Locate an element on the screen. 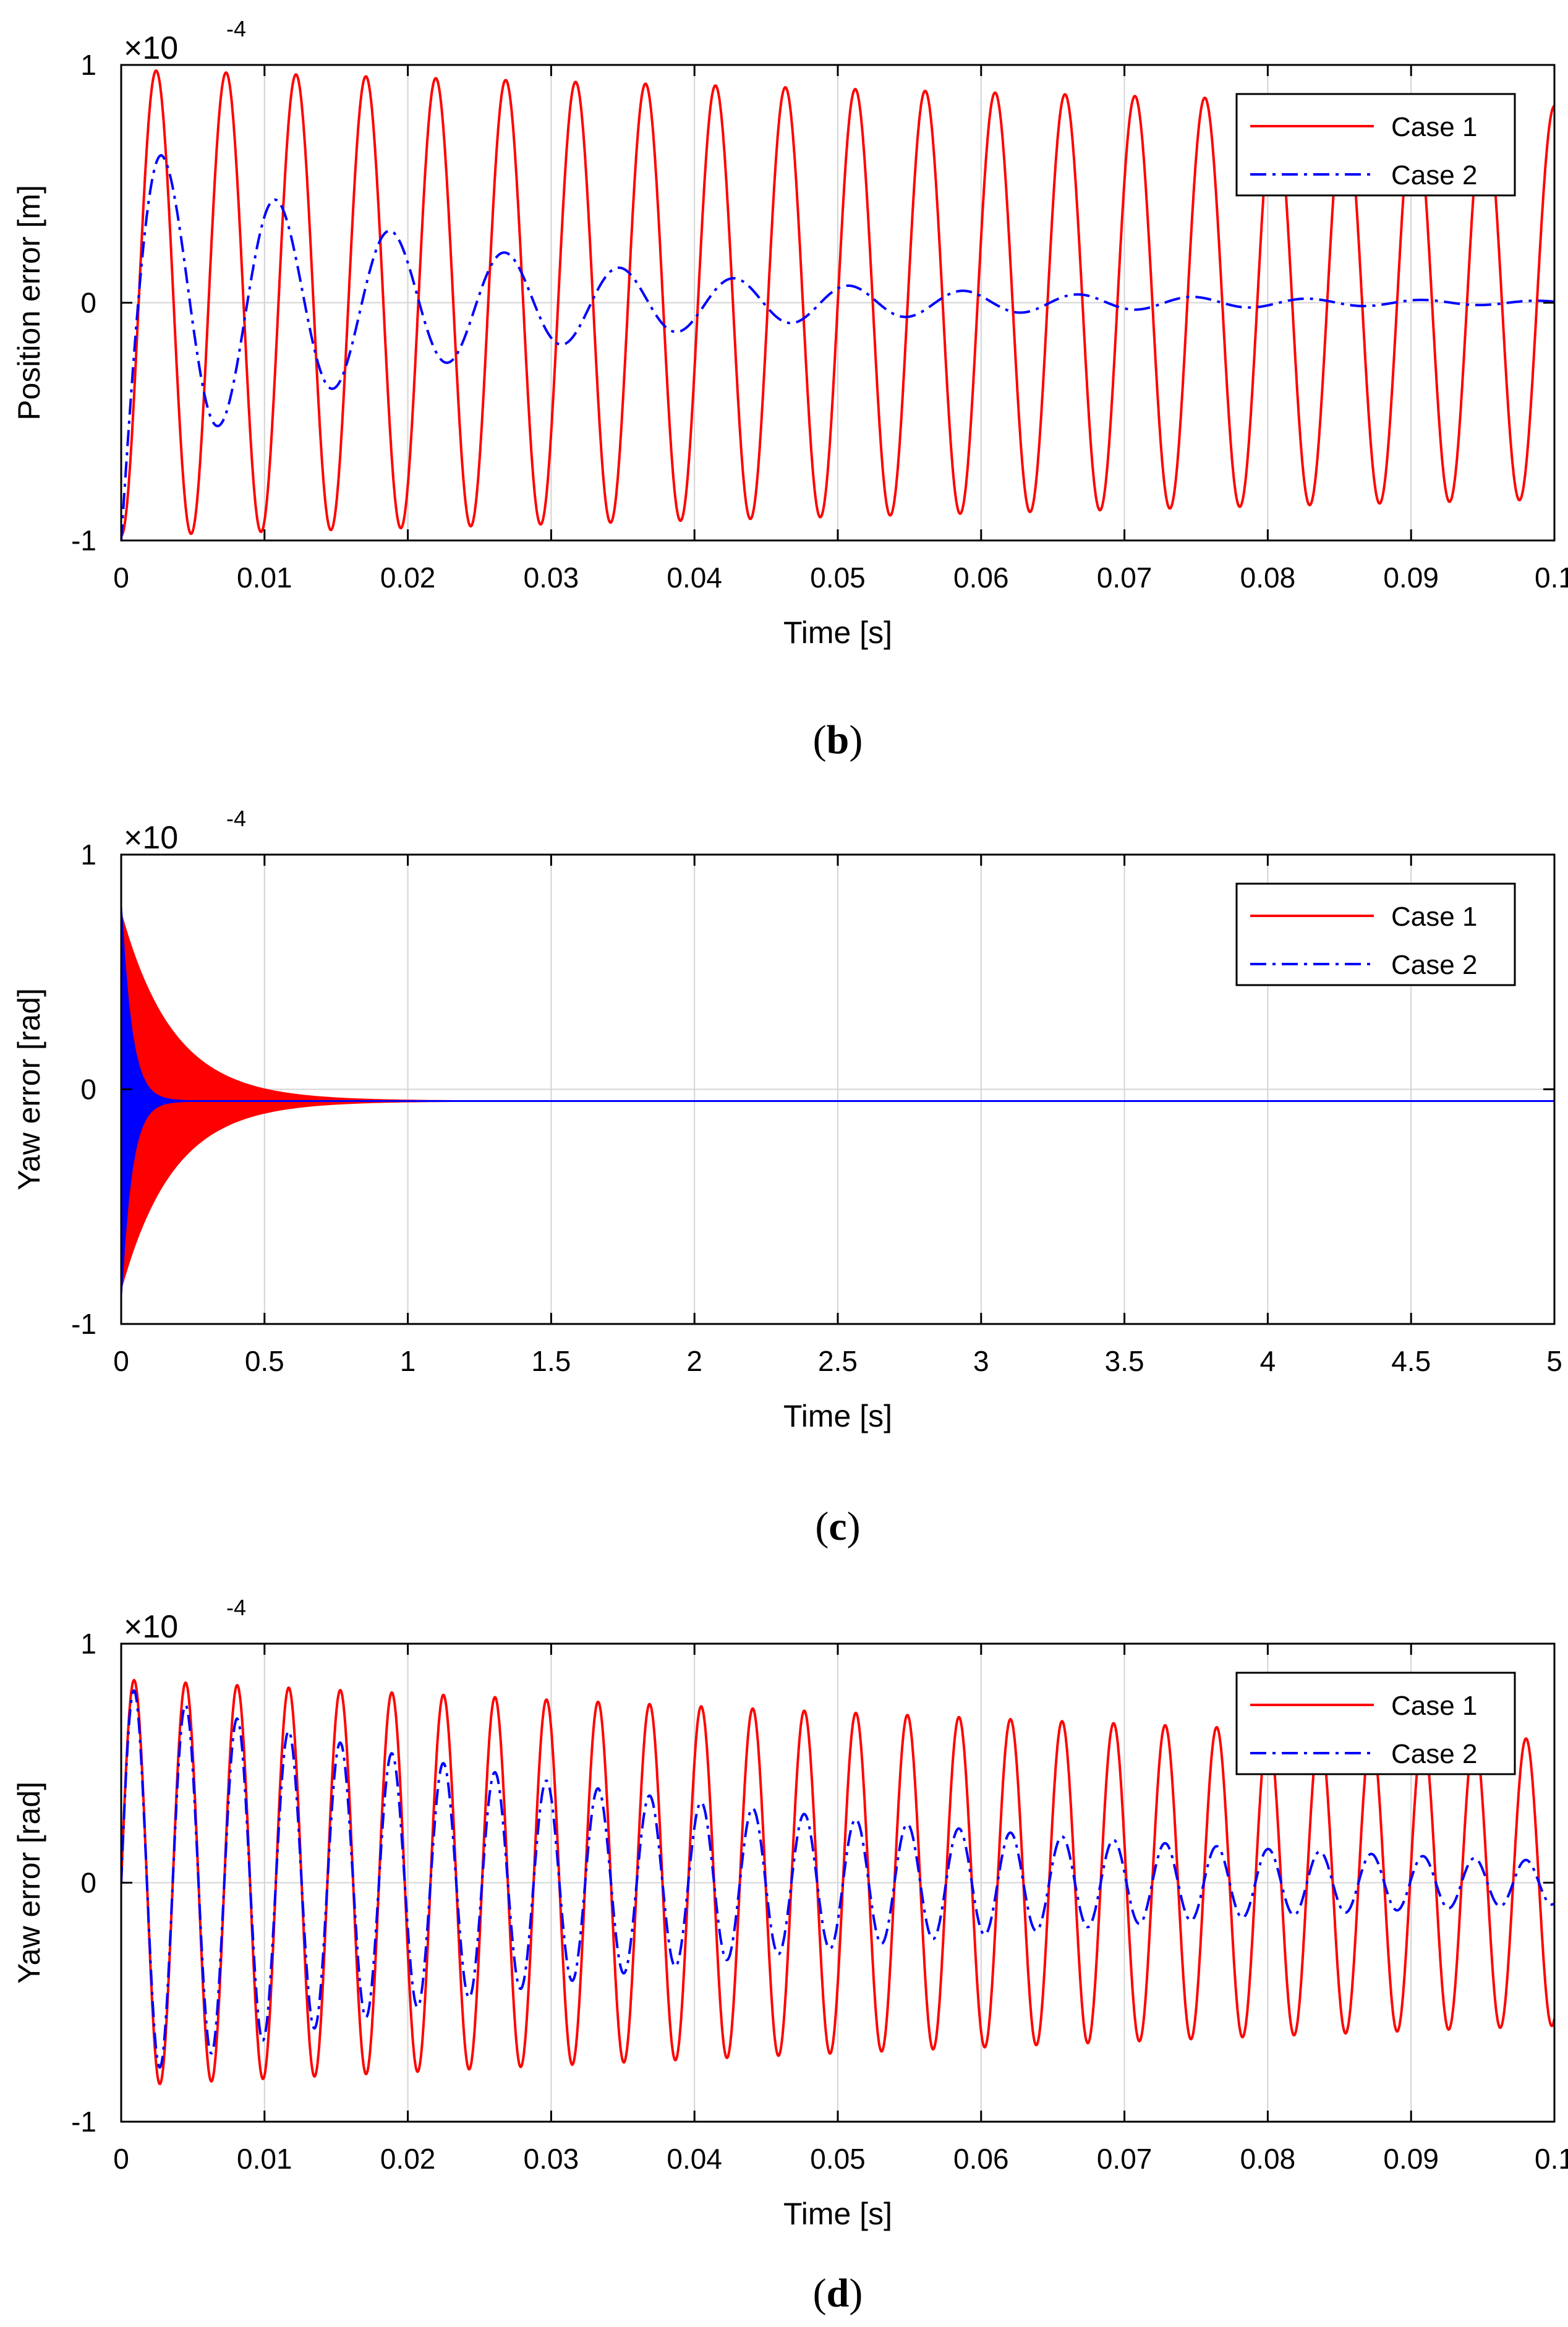  x-tick-label: 3 is located at coordinates (981, 1361).